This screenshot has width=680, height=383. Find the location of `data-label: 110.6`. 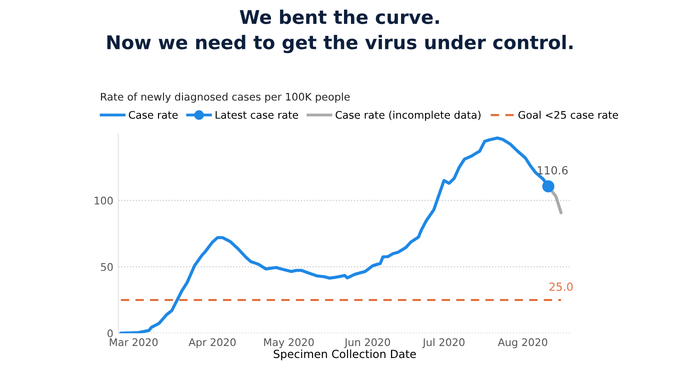

data-label: 110.6 is located at coordinates (553, 170).